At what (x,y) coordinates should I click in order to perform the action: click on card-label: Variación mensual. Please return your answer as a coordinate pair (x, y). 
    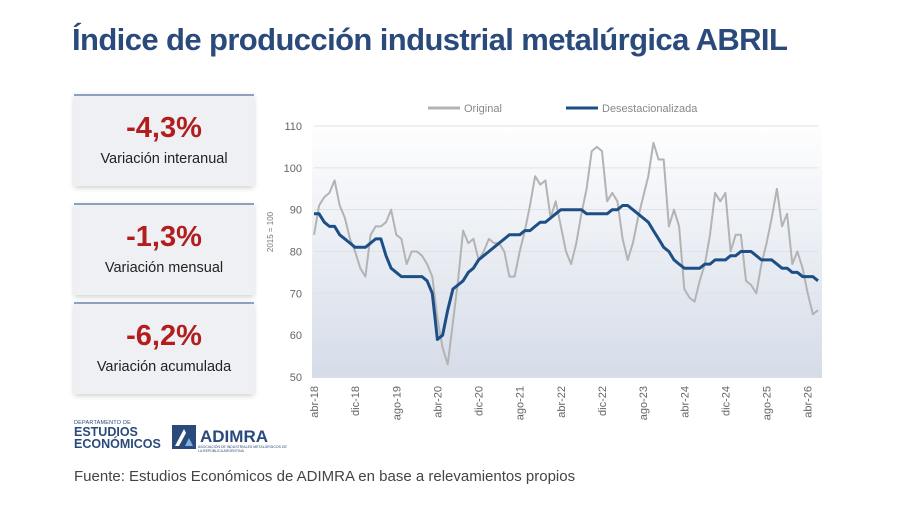
    Looking at the image, I should click on (164, 268).